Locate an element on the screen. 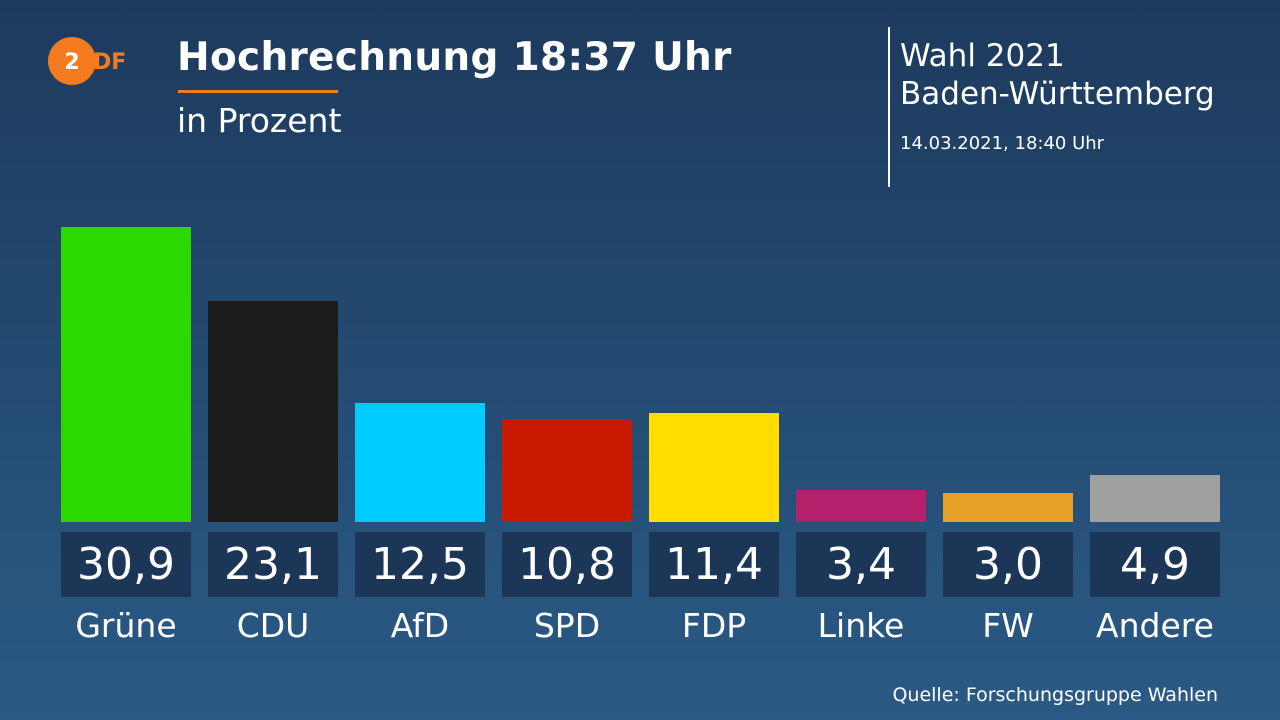  category-label-linke: Linke is located at coordinates (861, 625).